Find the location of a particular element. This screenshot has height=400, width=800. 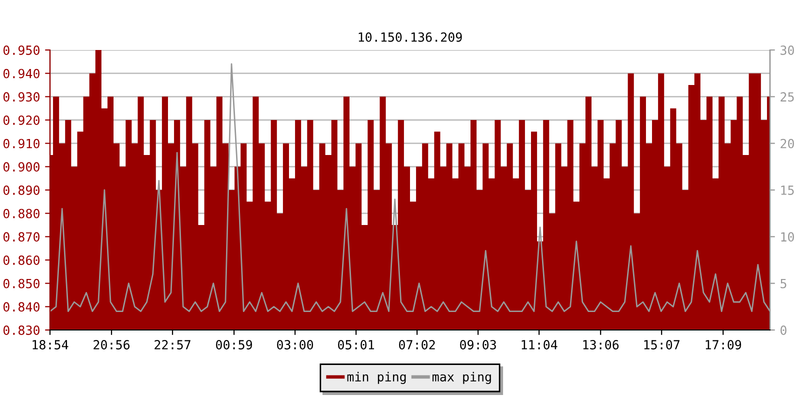

y-tick-label: 0.900 is located at coordinates (21, 167).